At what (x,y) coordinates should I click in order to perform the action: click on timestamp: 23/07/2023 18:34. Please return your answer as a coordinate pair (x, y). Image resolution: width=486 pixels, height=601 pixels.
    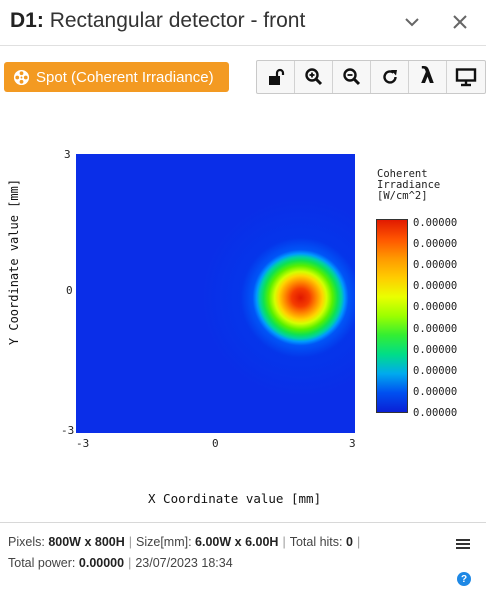
    Looking at the image, I should click on (184, 563).